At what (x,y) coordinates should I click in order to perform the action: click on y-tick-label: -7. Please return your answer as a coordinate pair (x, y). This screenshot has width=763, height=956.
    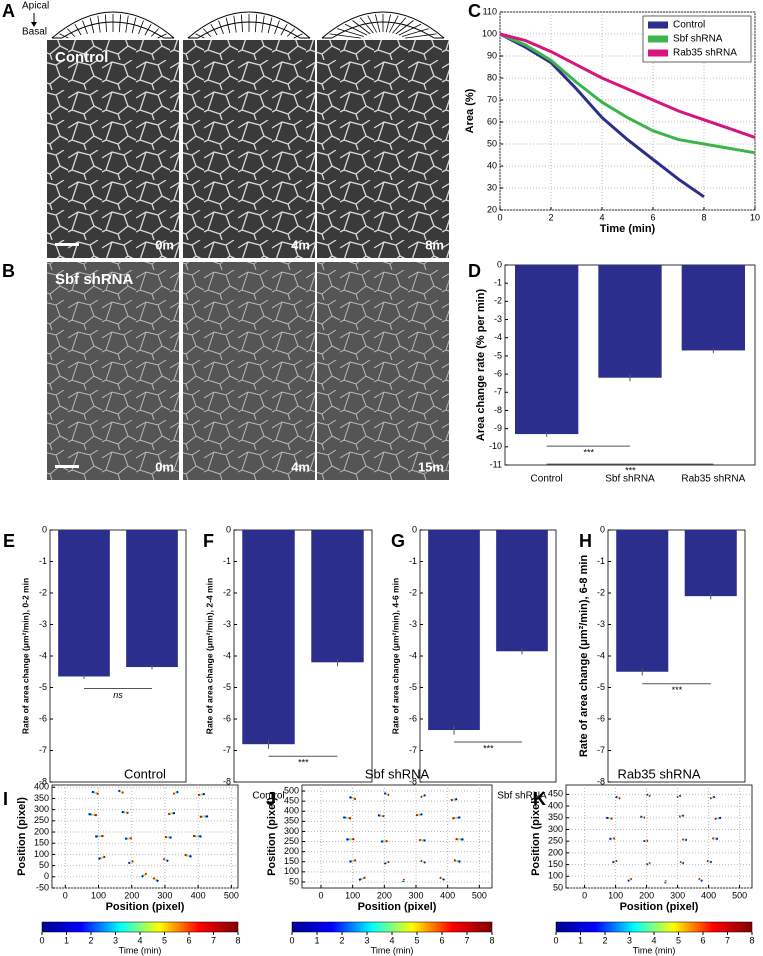
    Looking at the image, I should click on (413, 750).